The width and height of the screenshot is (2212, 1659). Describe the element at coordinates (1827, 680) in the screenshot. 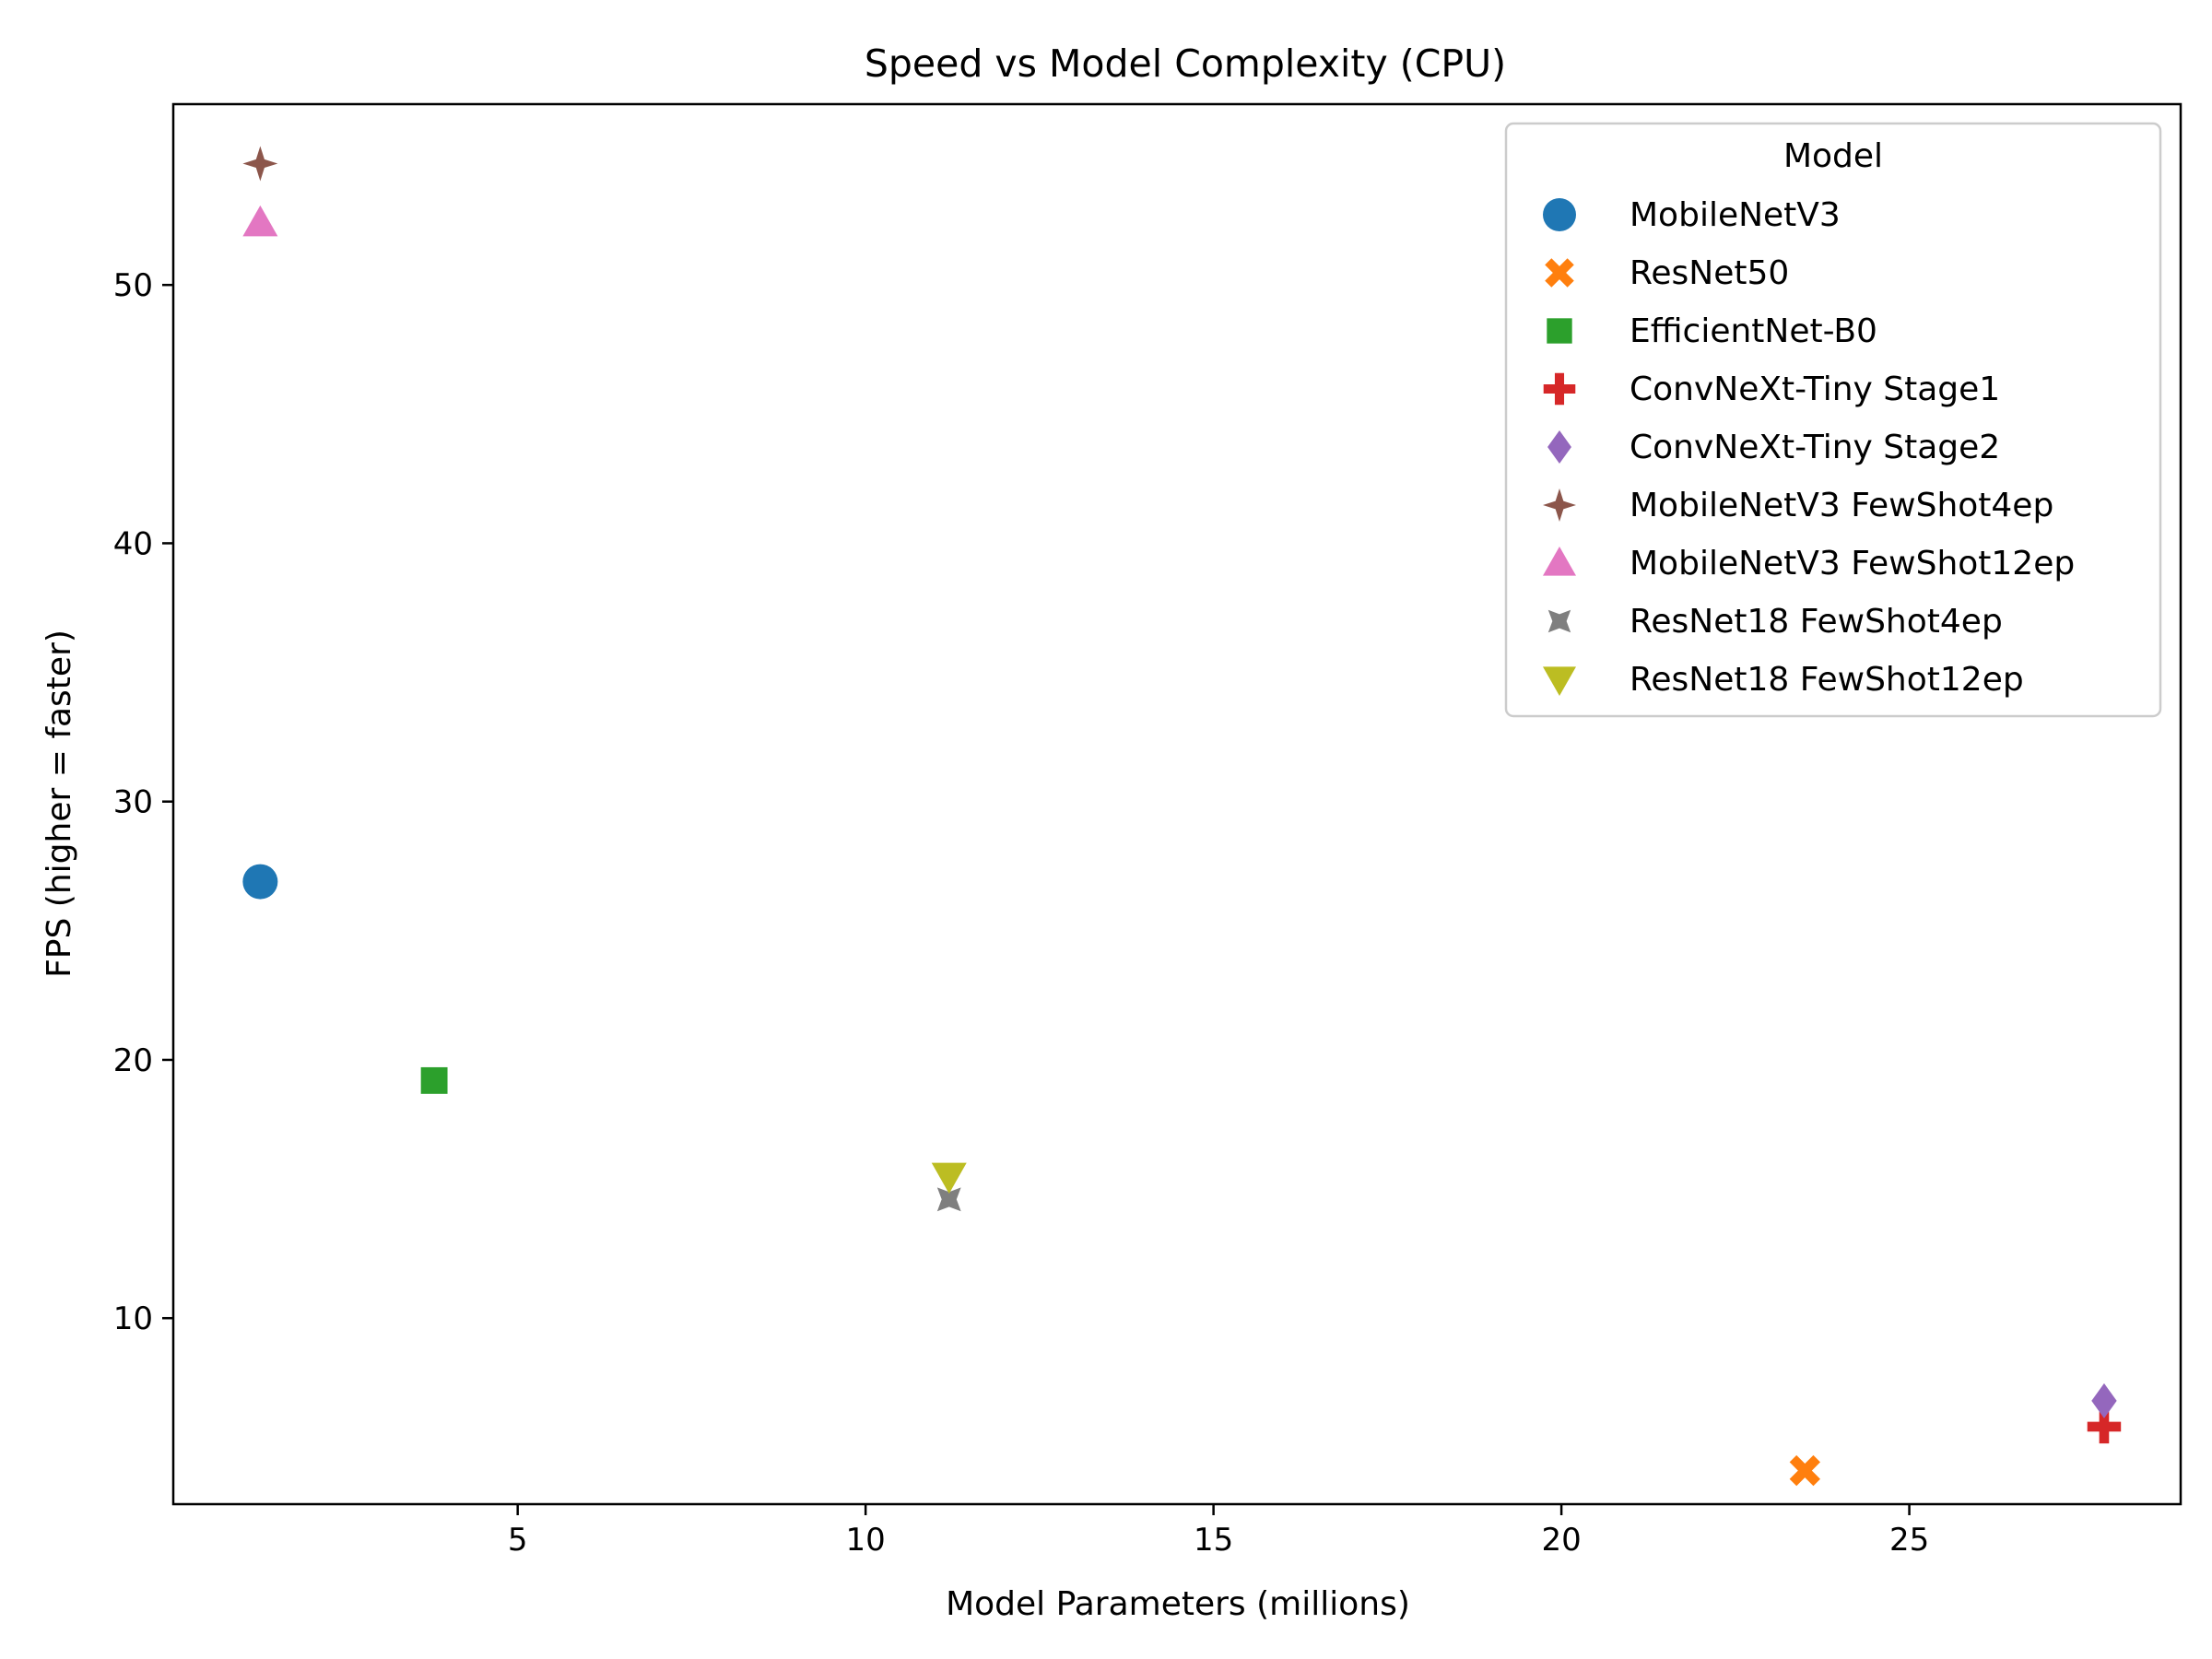

I see `legend-label-resnet18-fewshot12ep: ResNet18 FewShot12ep` at that location.